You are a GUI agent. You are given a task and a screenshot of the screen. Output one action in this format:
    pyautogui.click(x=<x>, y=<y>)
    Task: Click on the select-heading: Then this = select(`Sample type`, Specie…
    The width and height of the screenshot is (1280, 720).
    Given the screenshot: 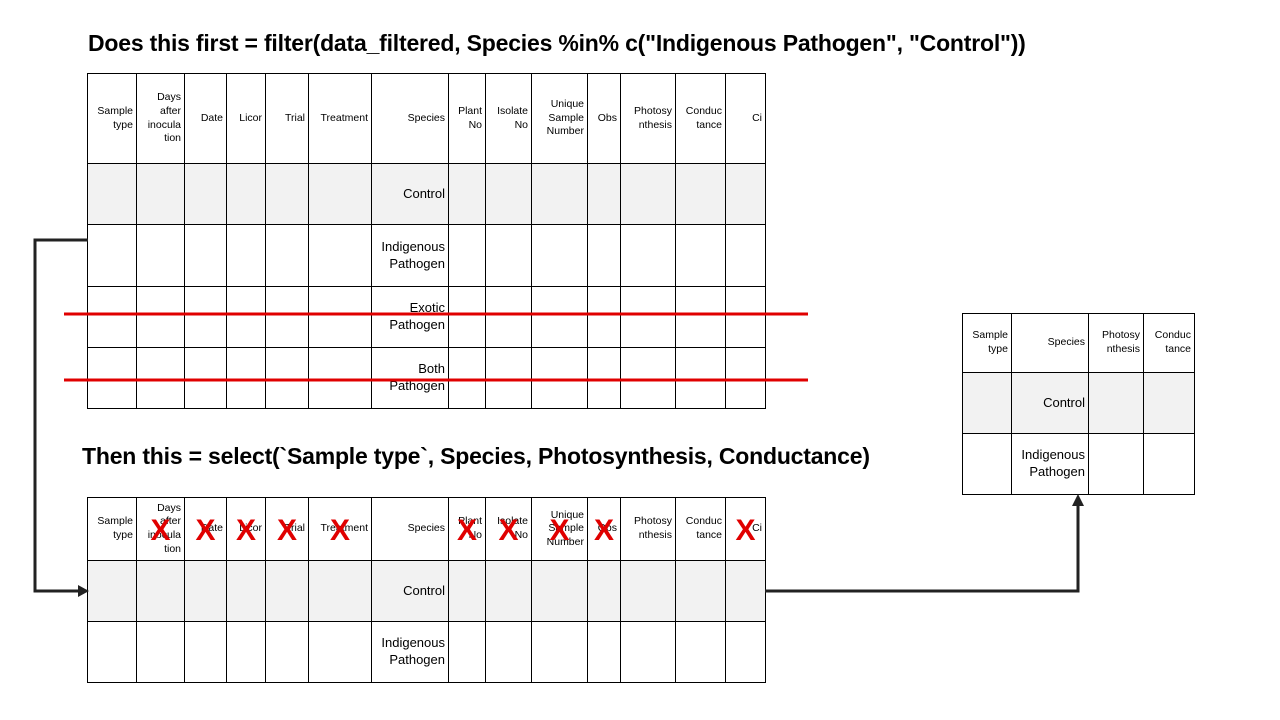 What is the action you would take?
    pyautogui.click(x=476, y=456)
    